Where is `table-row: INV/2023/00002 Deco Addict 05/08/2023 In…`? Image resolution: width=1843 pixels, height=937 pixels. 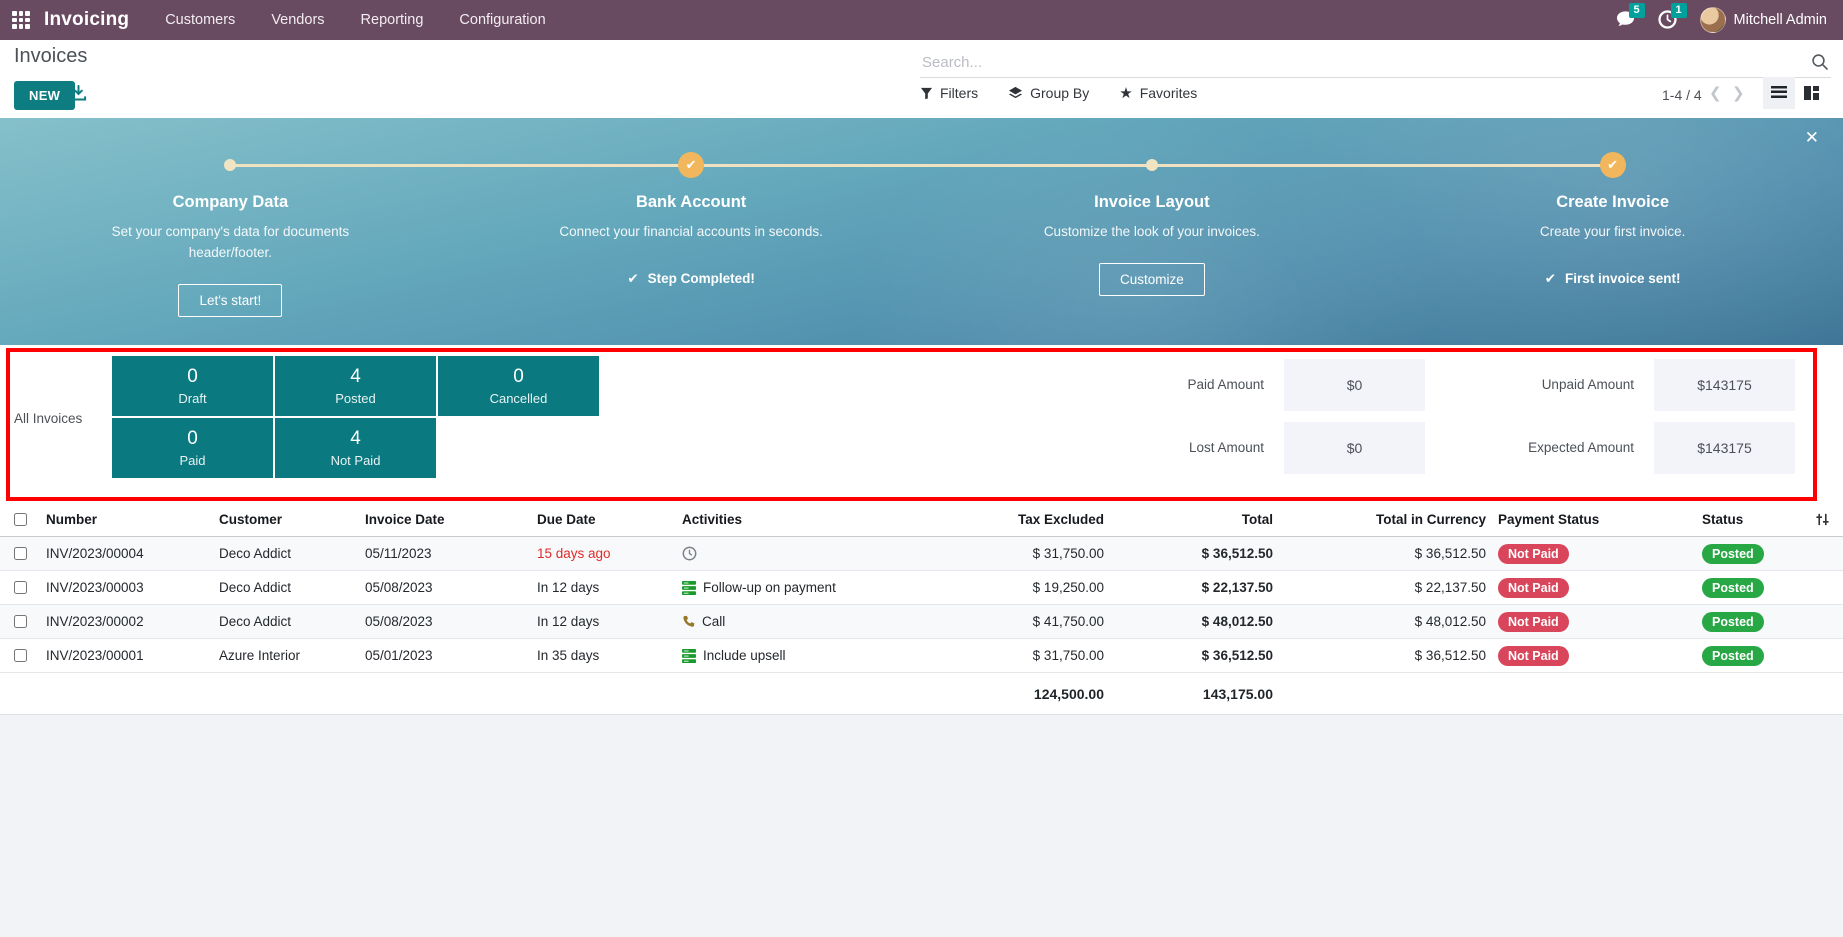 table-row: INV/2023/00002 Deco Addict 05/08/2023 In… is located at coordinates (921, 622).